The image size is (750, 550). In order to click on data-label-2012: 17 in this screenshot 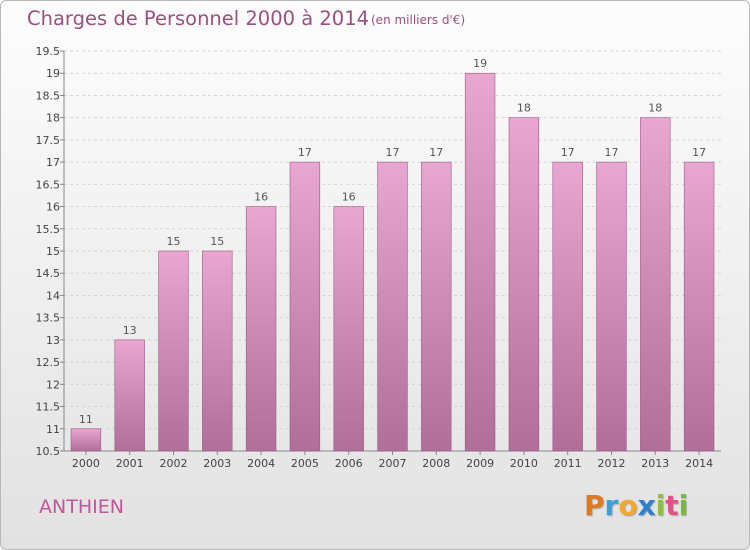, I will do `click(612, 152)`.